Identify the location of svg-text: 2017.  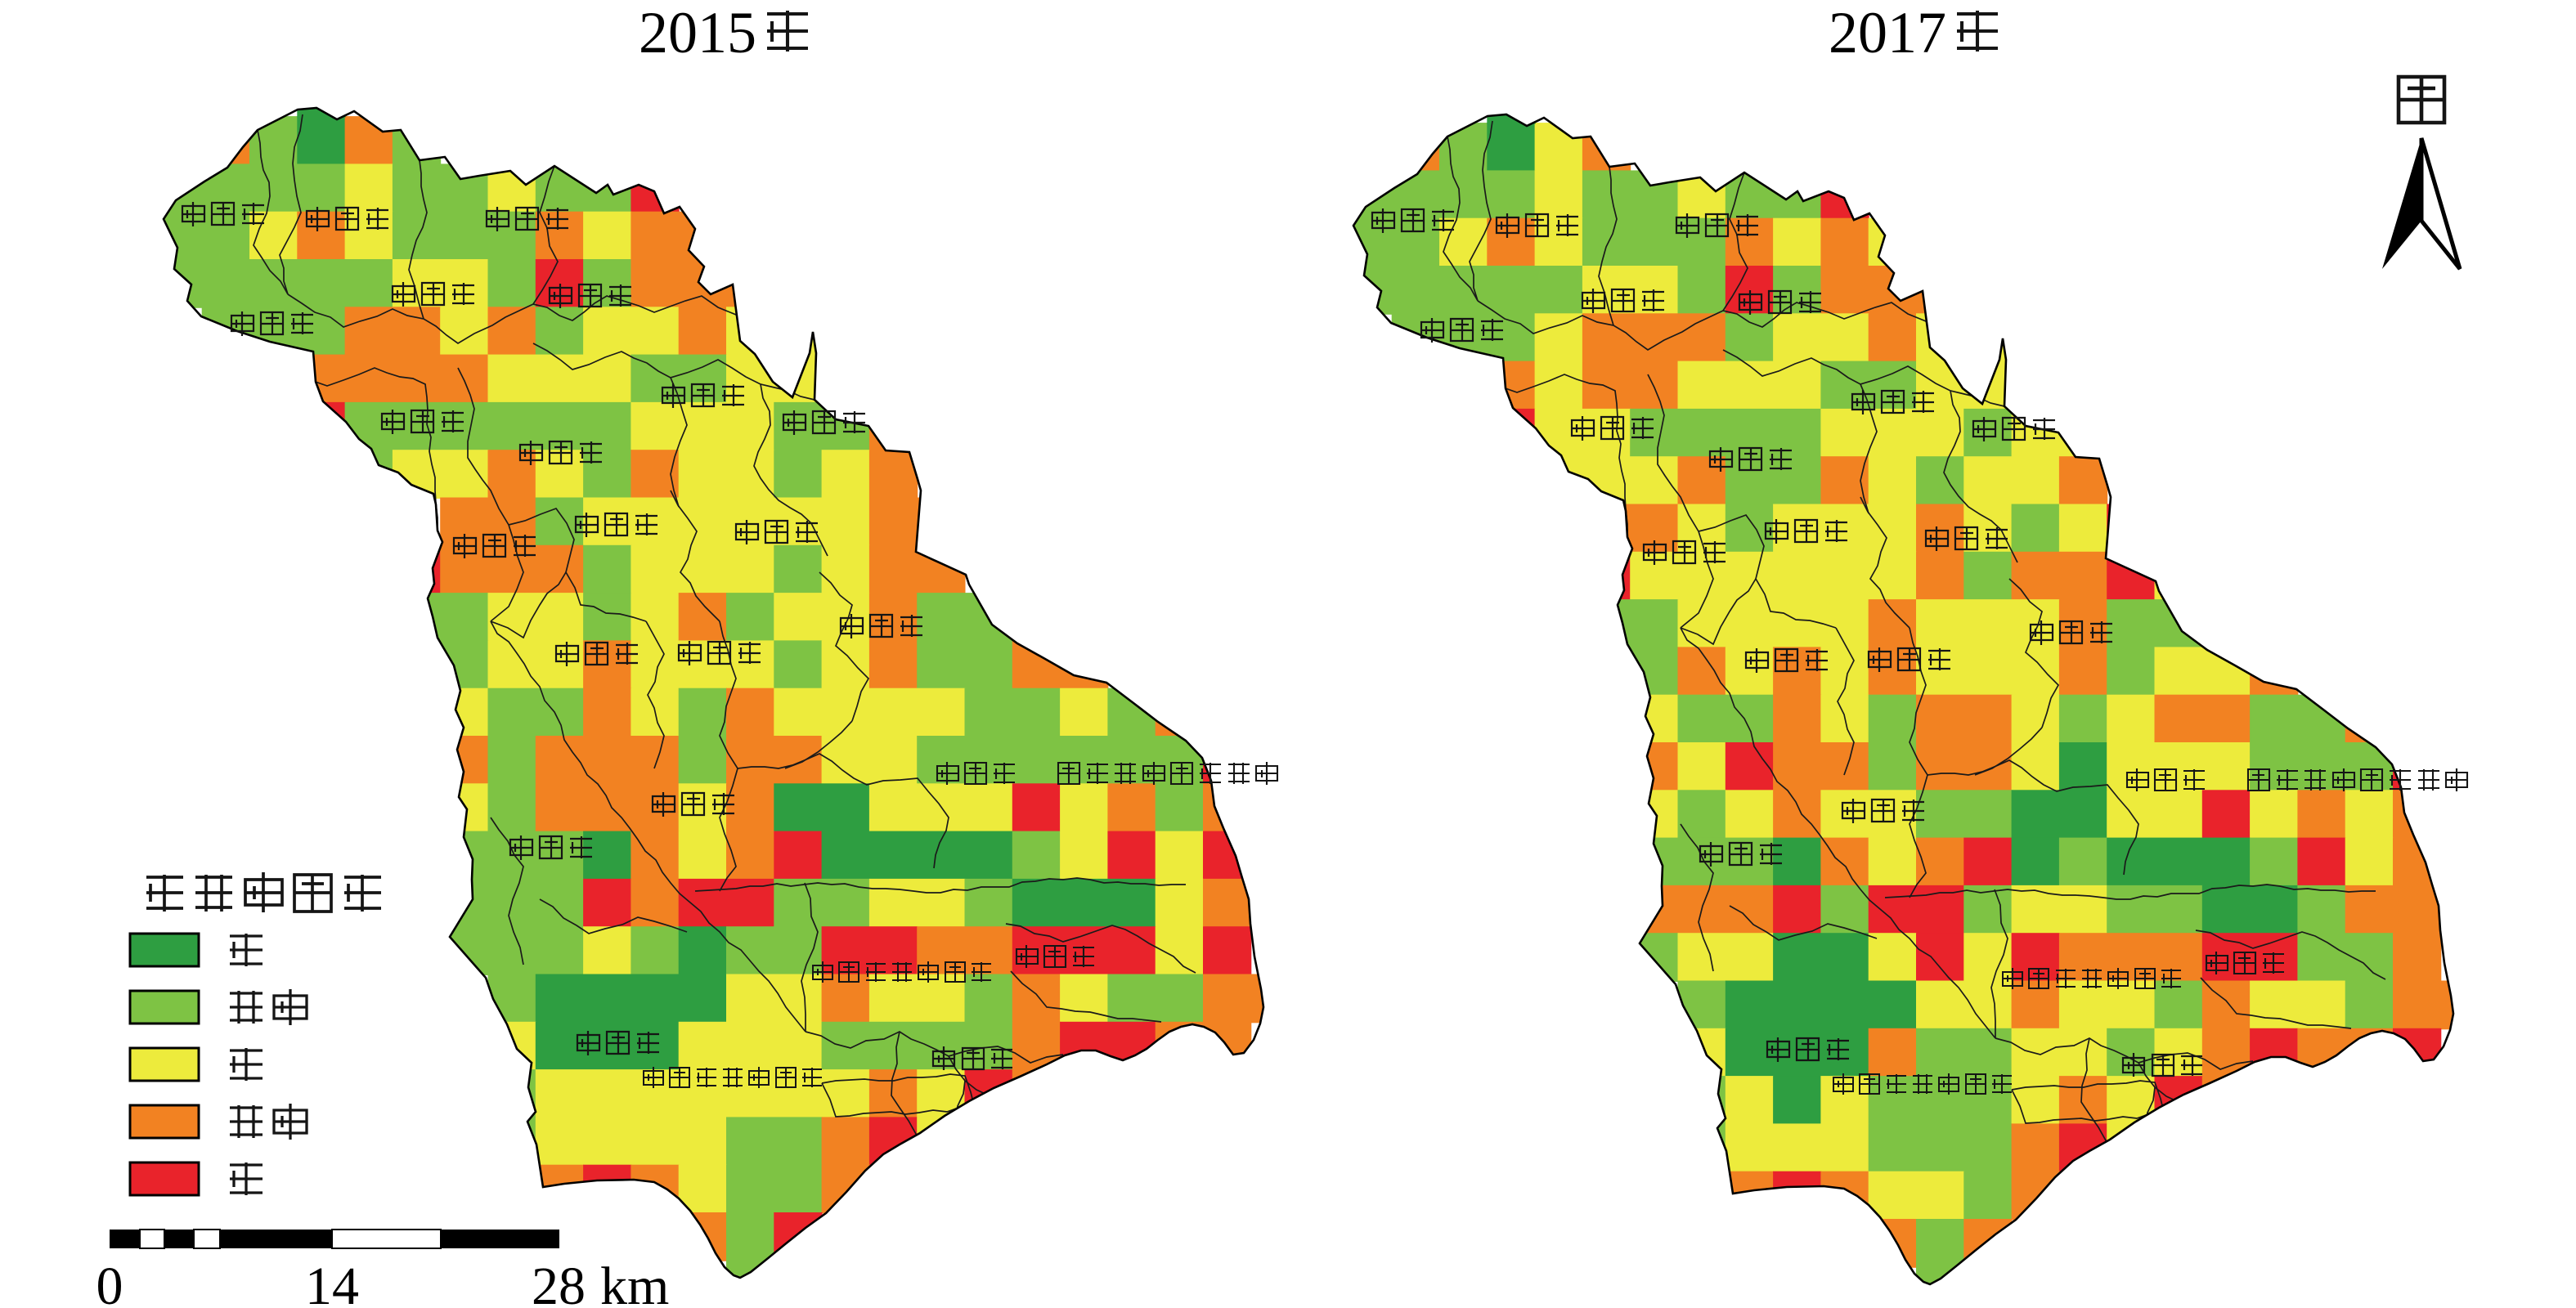
(1888, 32).